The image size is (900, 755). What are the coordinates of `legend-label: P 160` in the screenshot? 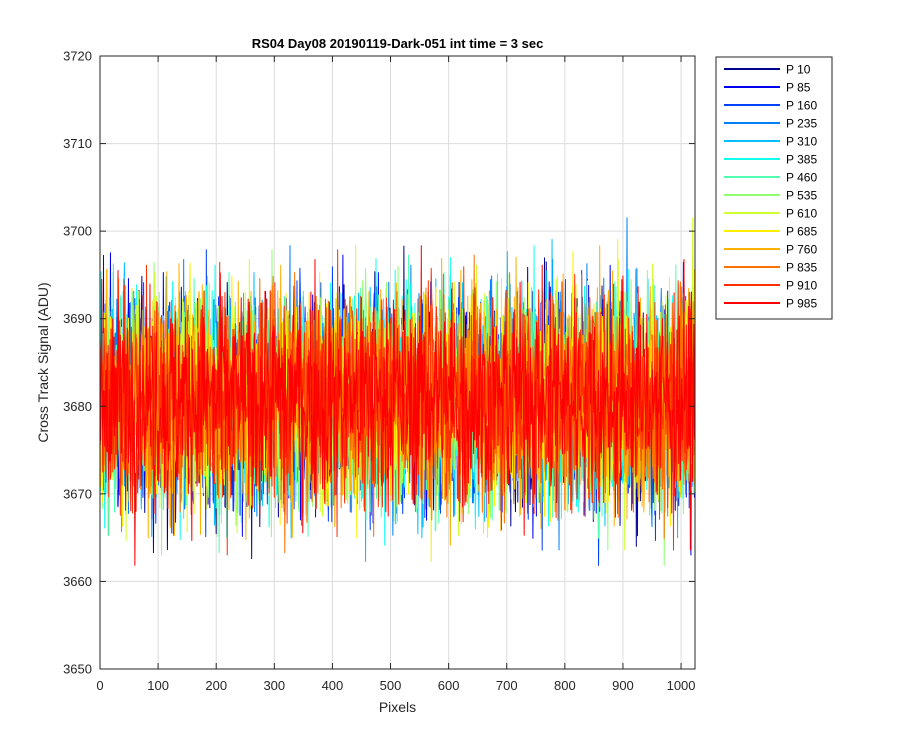 It's located at (801, 106).